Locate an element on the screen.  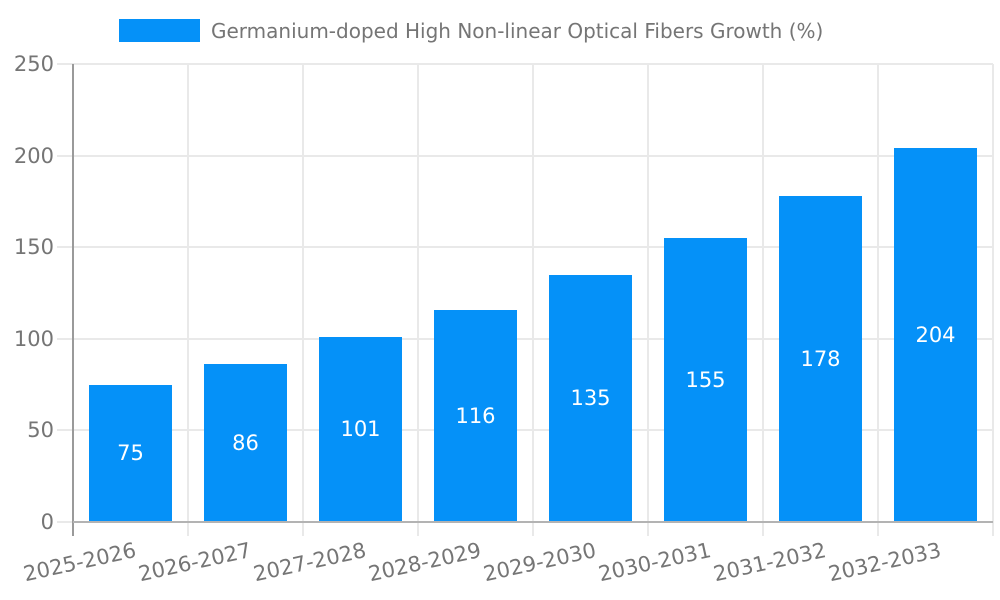
bar-value-label: 86 is located at coordinates (245, 443).